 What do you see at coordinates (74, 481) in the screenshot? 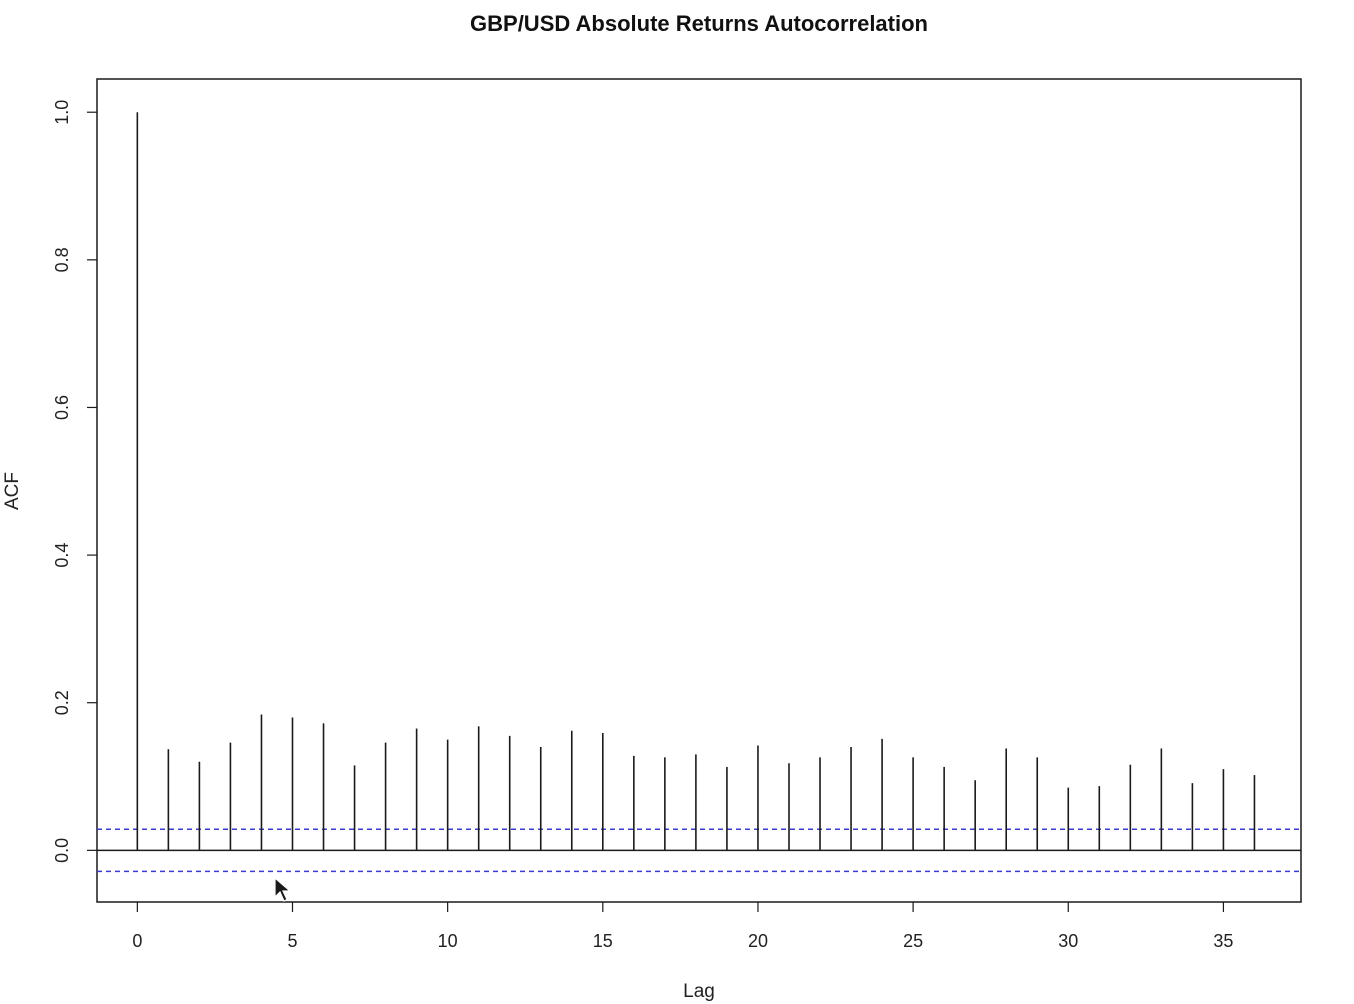
I see `y-axis: 0.0 0.2 0.4 0.6 0.8 1.0` at bounding box center [74, 481].